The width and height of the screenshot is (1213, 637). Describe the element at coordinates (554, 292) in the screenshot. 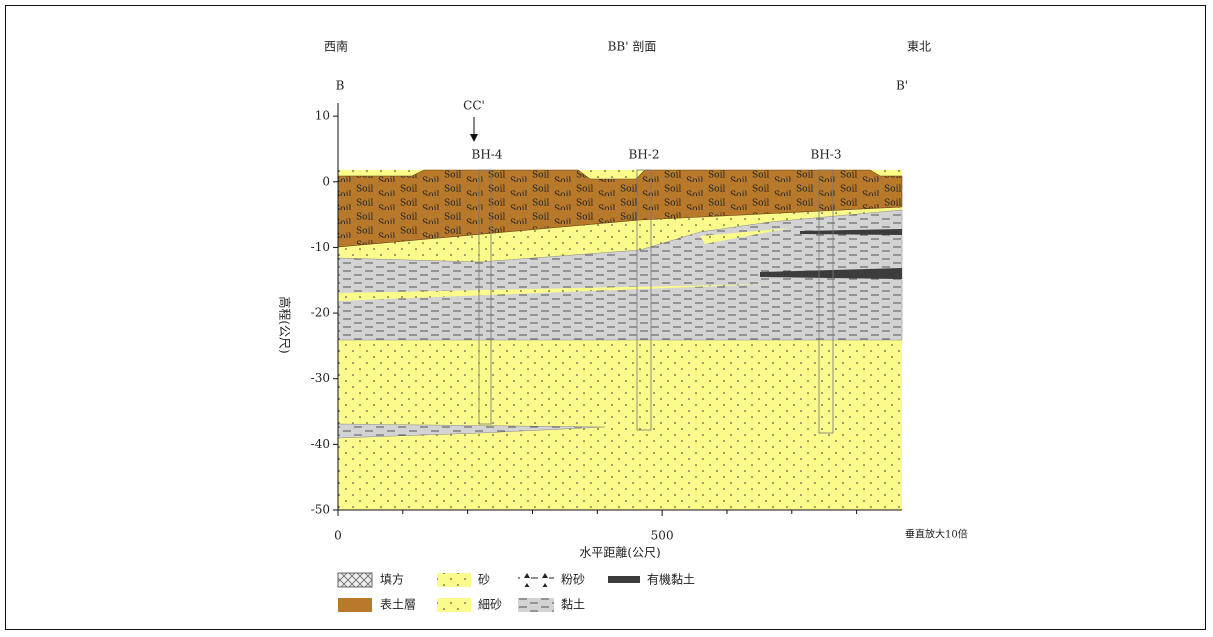

I see `sand-lens` at that location.